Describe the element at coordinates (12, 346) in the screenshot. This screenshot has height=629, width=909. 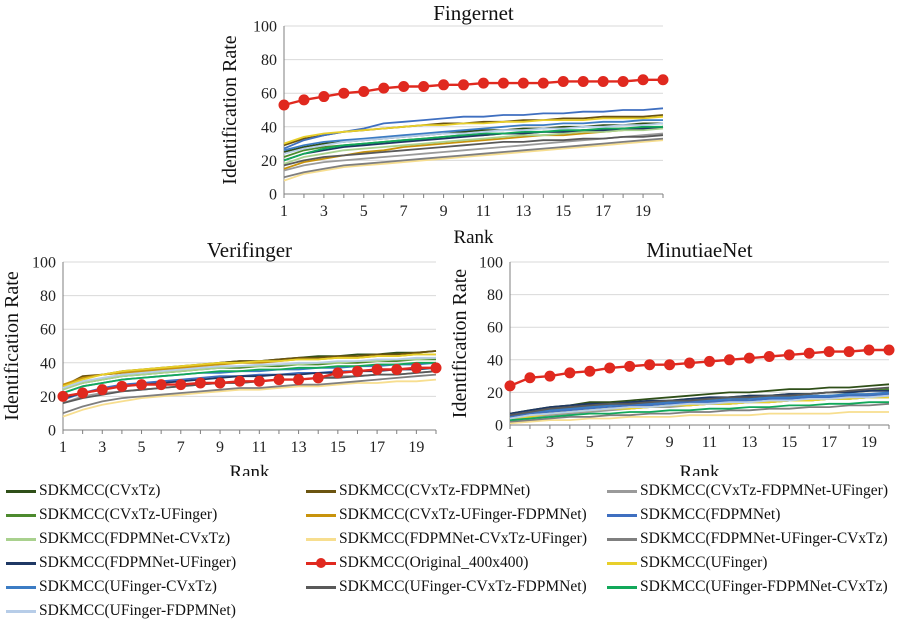
I see `y-axis-label: Identification Rate` at that location.